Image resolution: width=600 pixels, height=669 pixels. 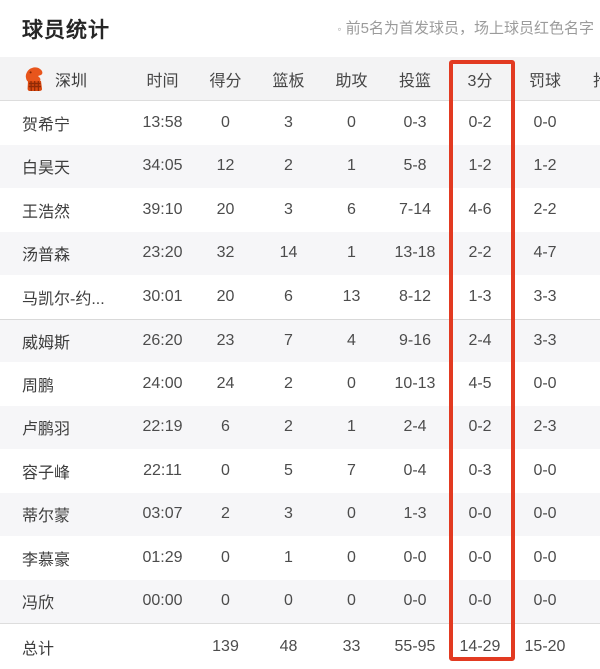 What do you see at coordinates (300, 427) in the screenshot?
I see `table-row: 卢鹏羽 22:19 6 2 1 2-4 0-2 2-3` at bounding box center [300, 427].